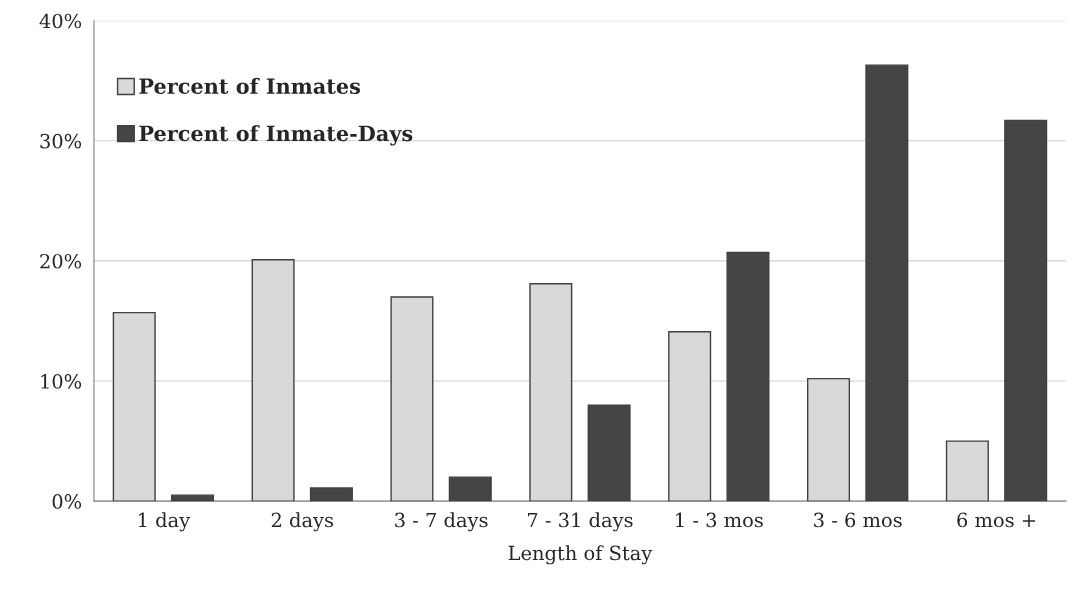 The height and width of the screenshot is (591, 1080). What do you see at coordinates (60, 21) in the screenshot?
I see `y-tick-label: 40%` at bounding box center [60, 21].